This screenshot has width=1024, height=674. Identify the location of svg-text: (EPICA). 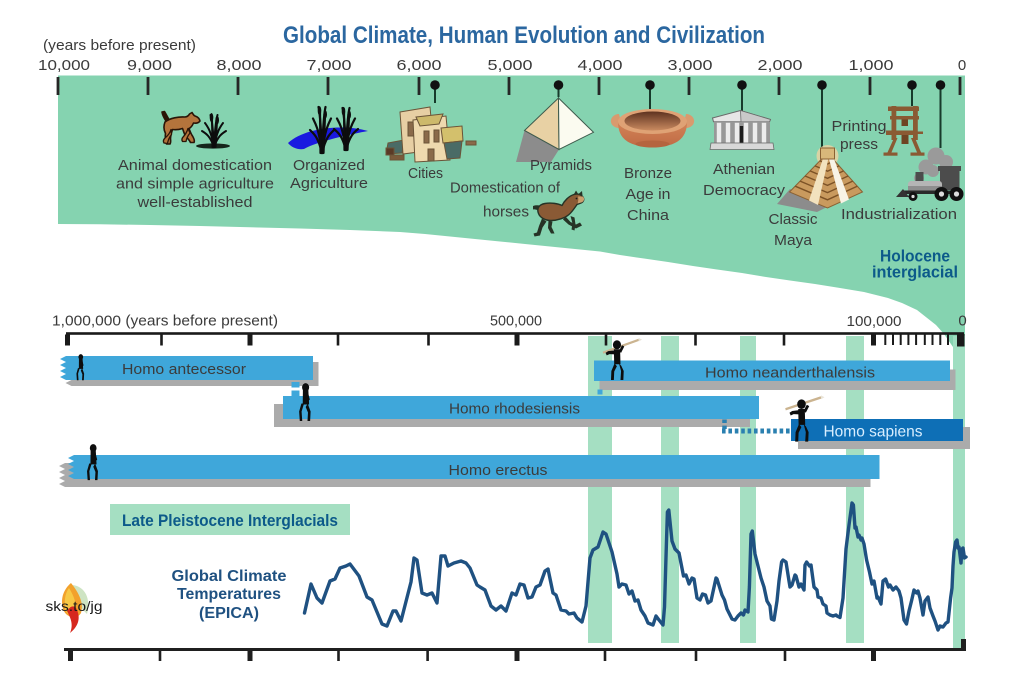
(229, 613).